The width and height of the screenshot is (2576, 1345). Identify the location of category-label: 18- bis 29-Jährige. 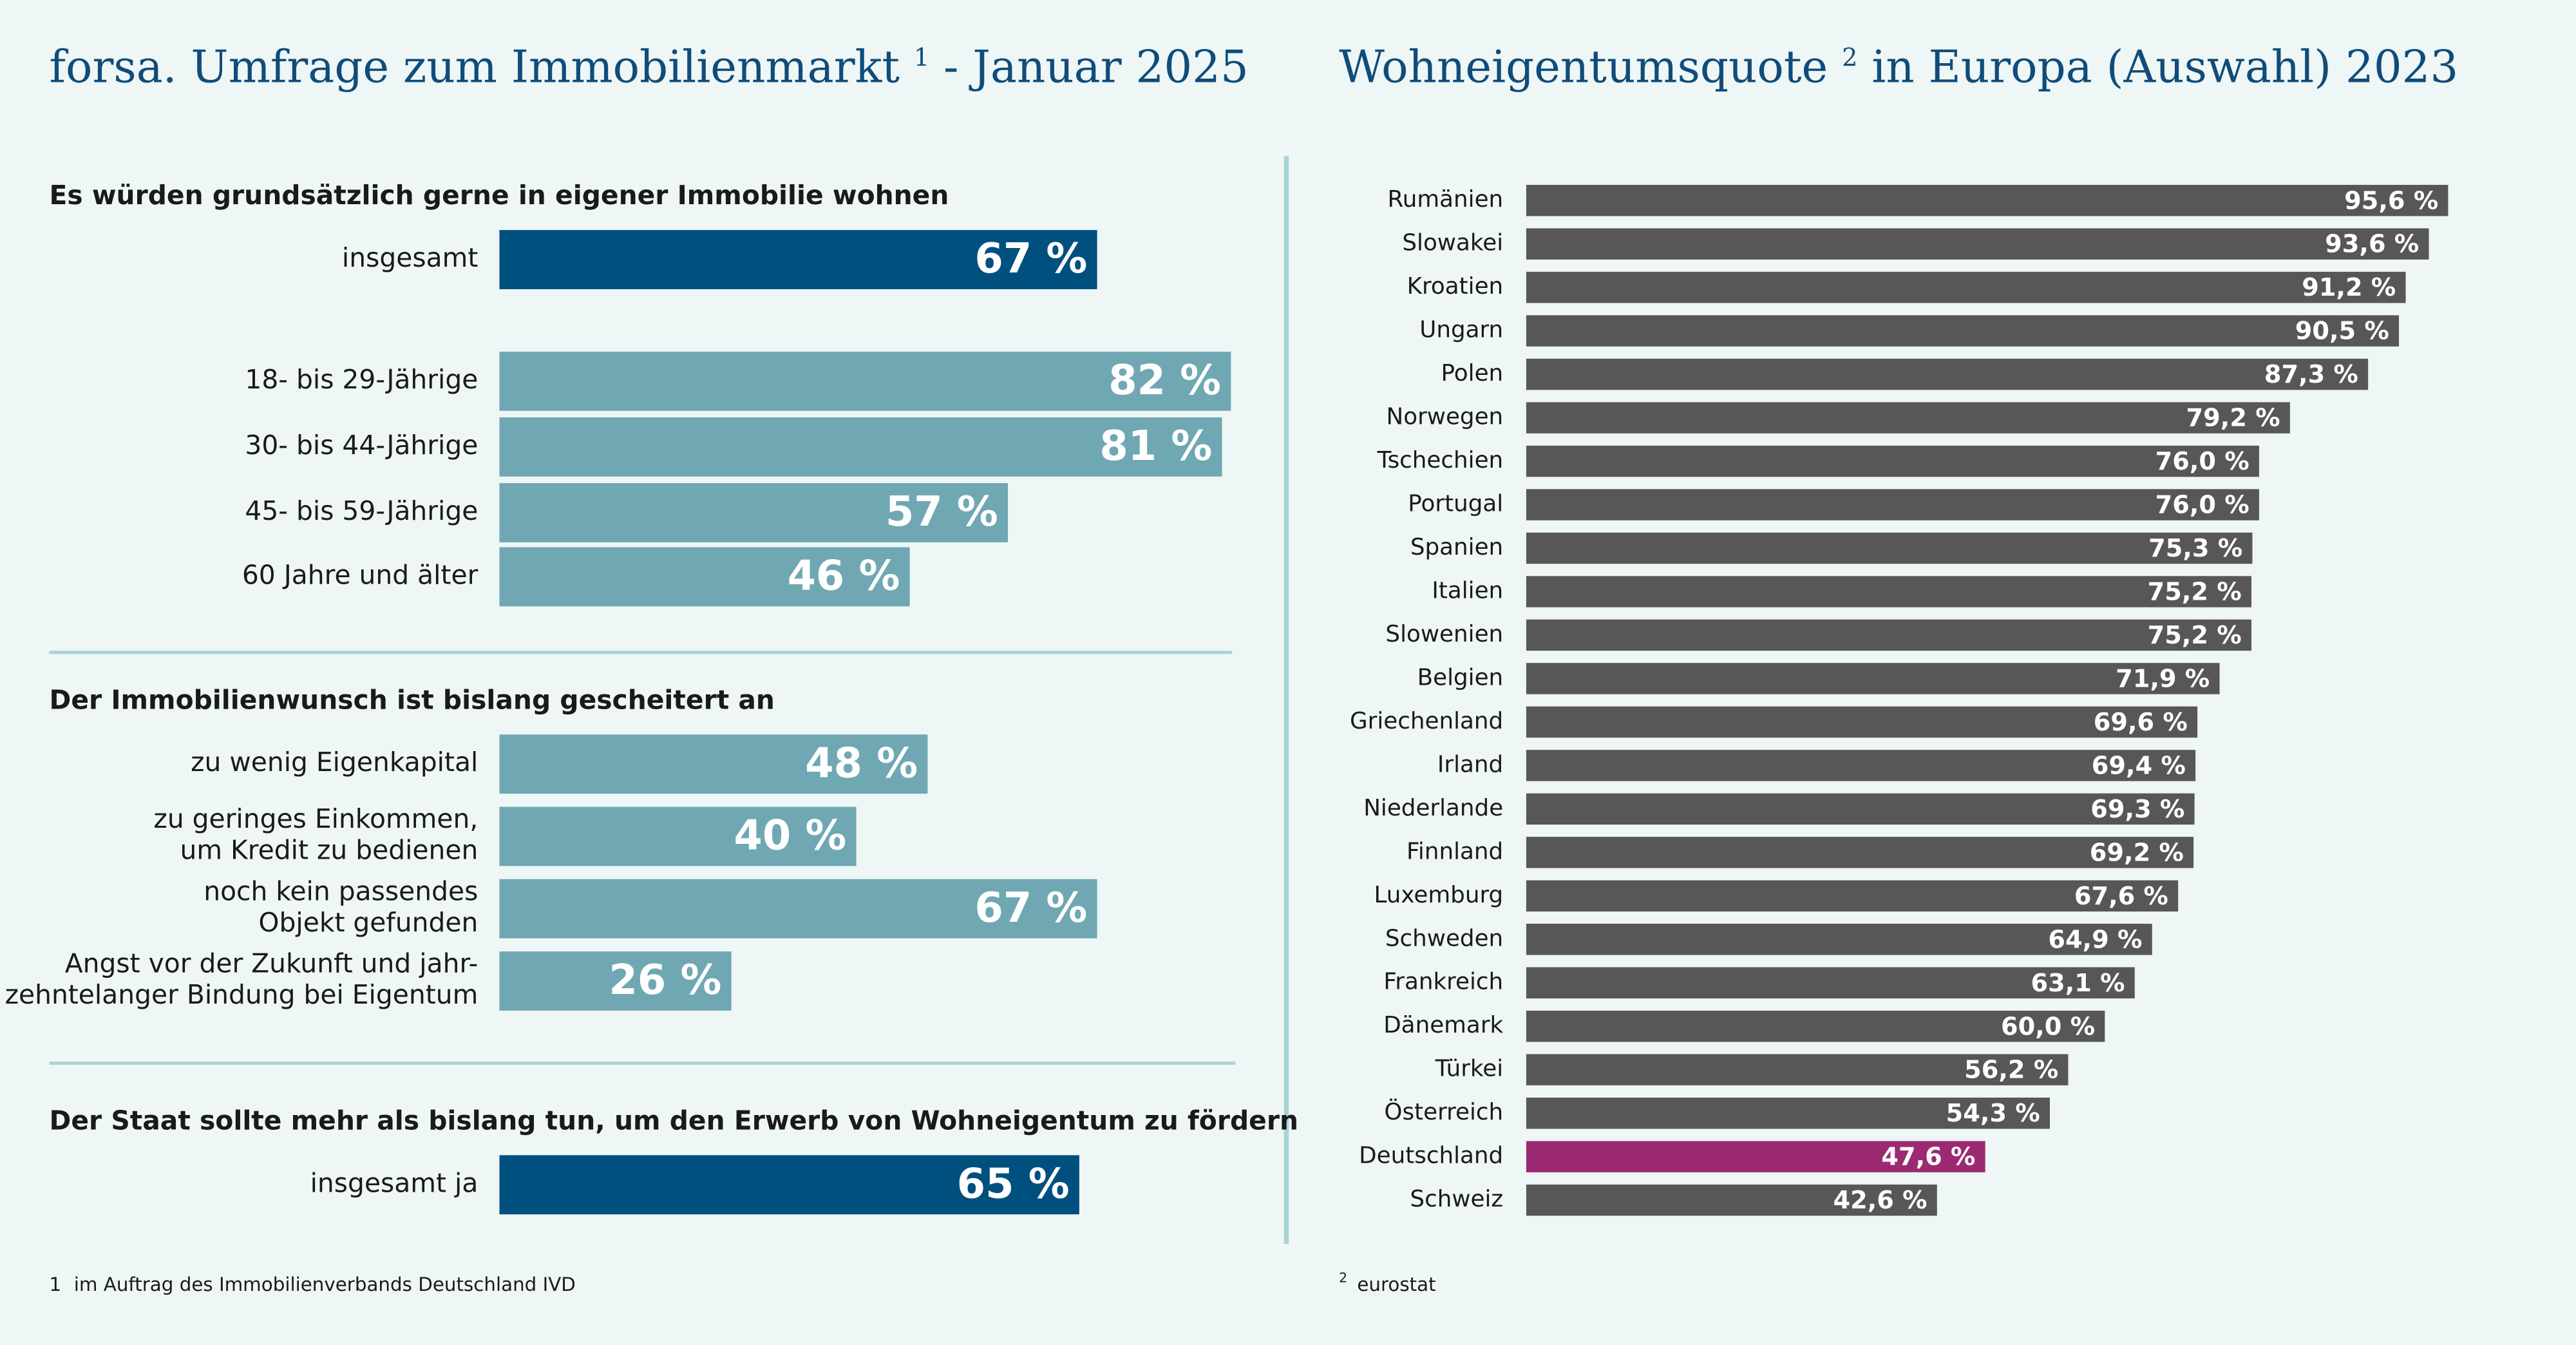
(362, 380).